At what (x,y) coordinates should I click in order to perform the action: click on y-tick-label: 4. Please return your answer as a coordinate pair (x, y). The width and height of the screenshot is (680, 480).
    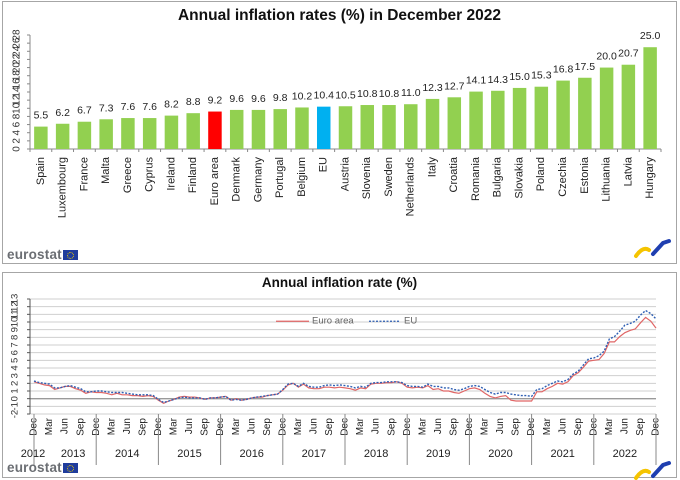
    Looking at the image, I should click on (17, 132).